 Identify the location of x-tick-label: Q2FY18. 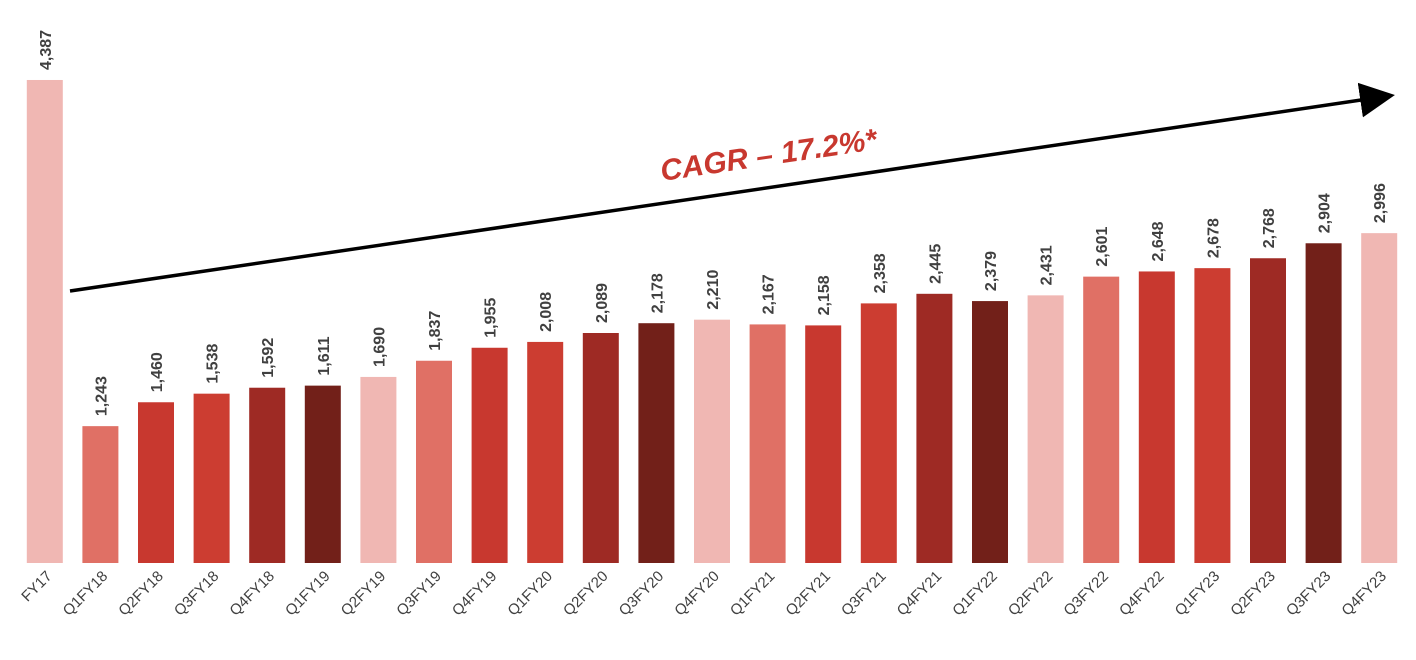
(141, 594).